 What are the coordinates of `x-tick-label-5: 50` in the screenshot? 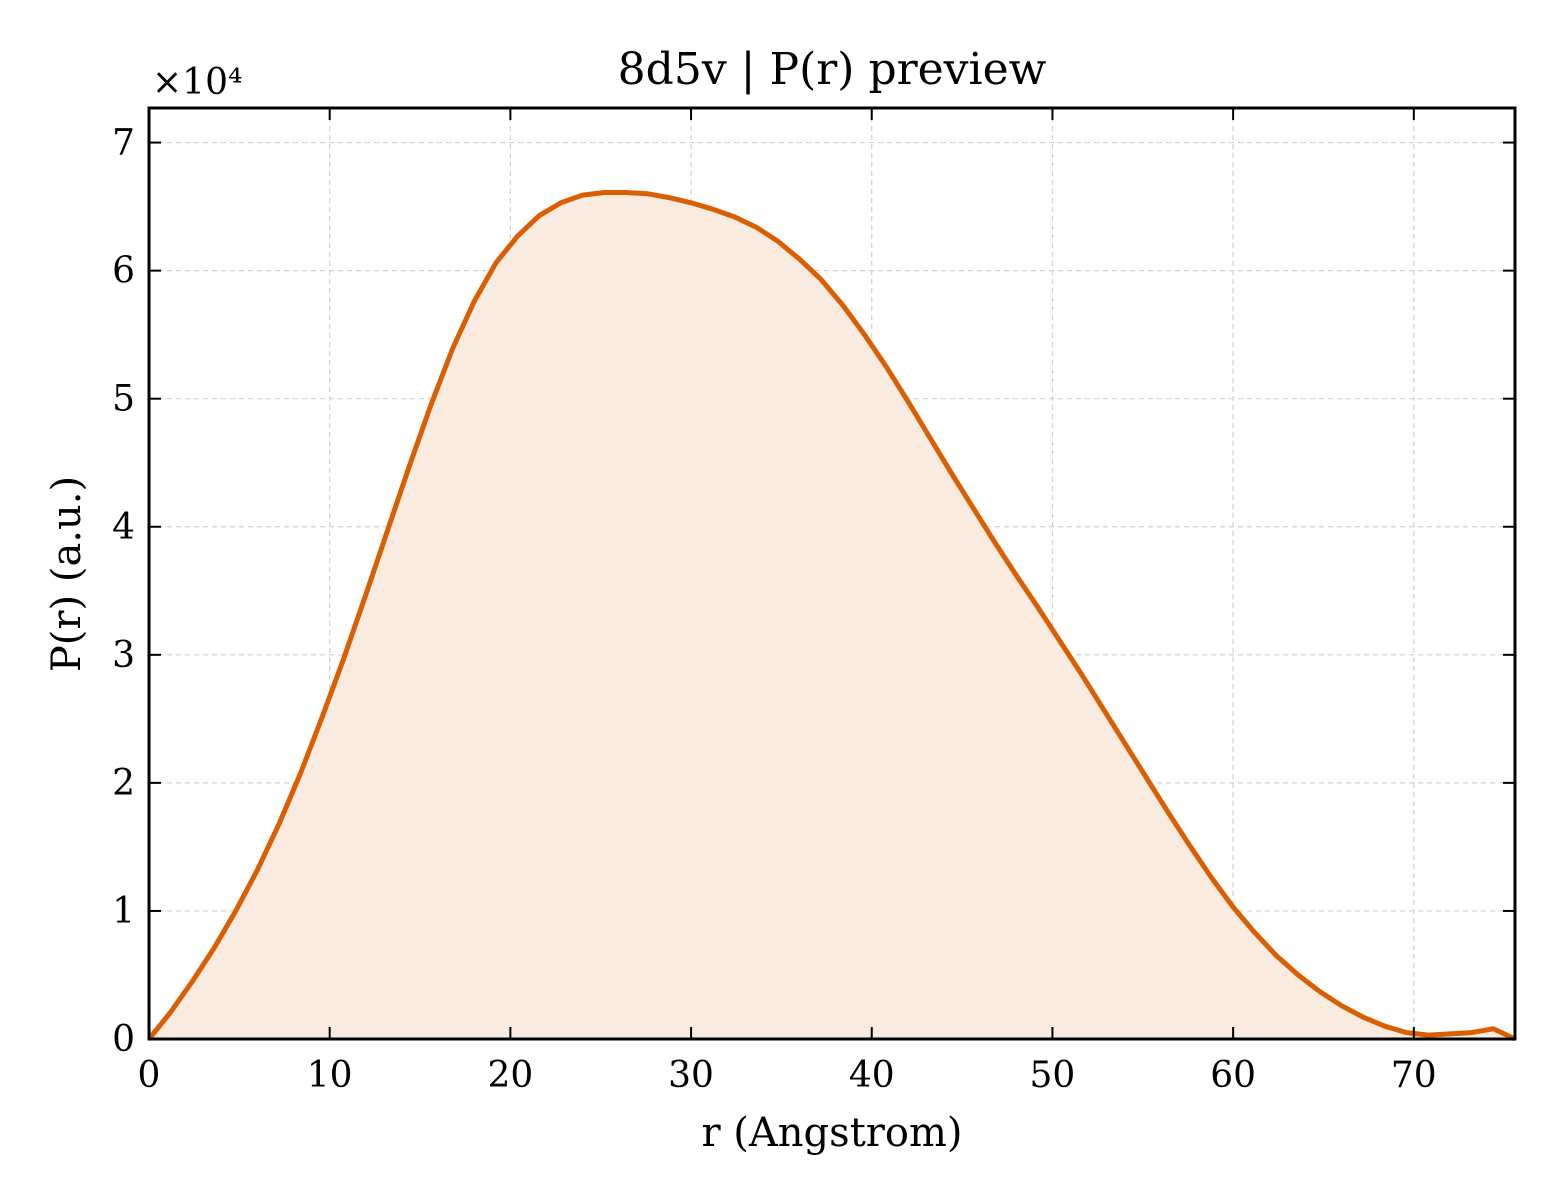 It's located at (1053, 1075).